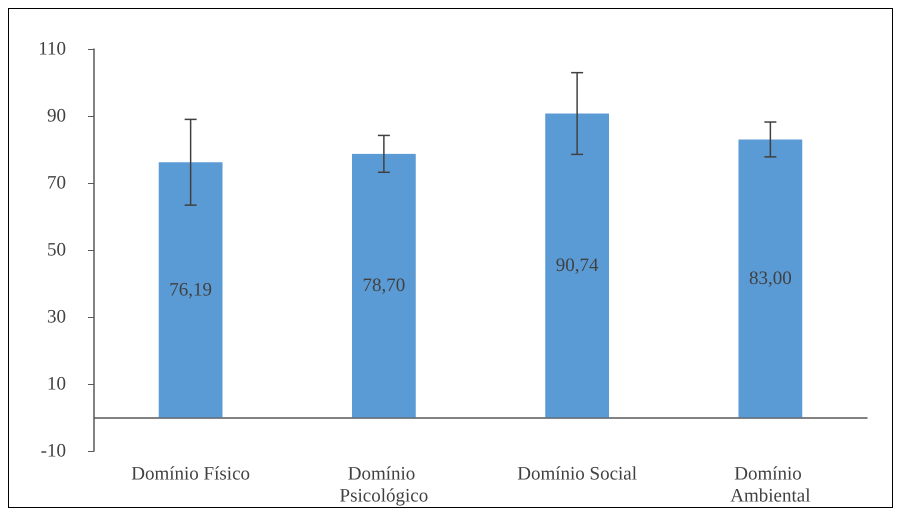 The image size is (903, 516). I want to click on data-label: 90,74, so click(577, 265).